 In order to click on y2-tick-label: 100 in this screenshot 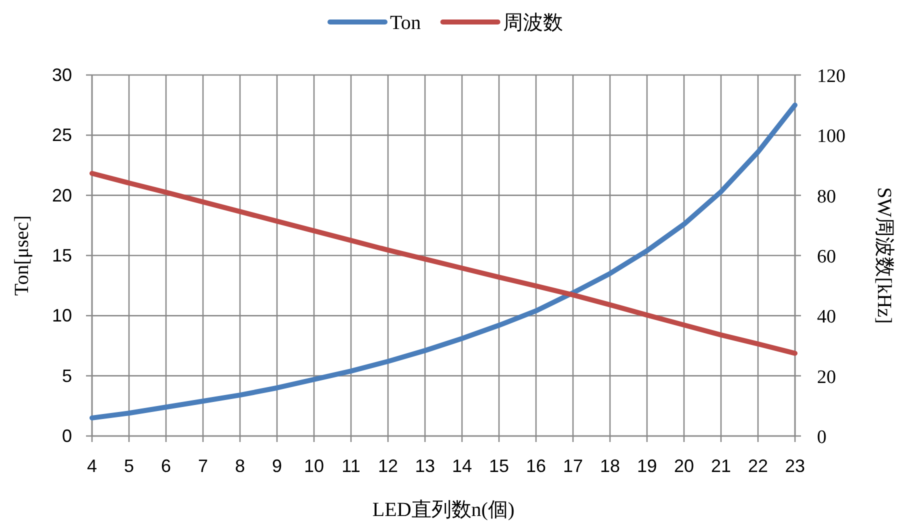, I will do `click(831, 137)`.